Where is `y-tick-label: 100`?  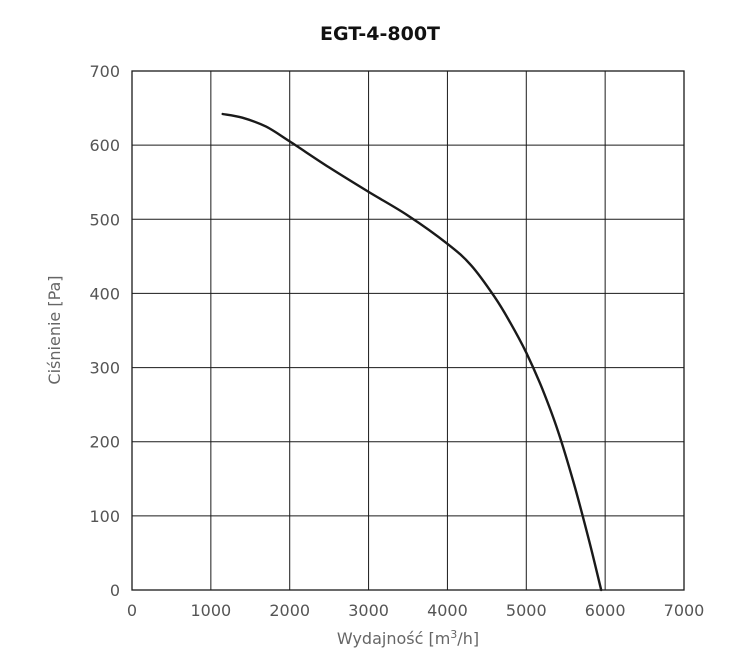
y-tick-label: 100 is located at coordinates (104, 516).